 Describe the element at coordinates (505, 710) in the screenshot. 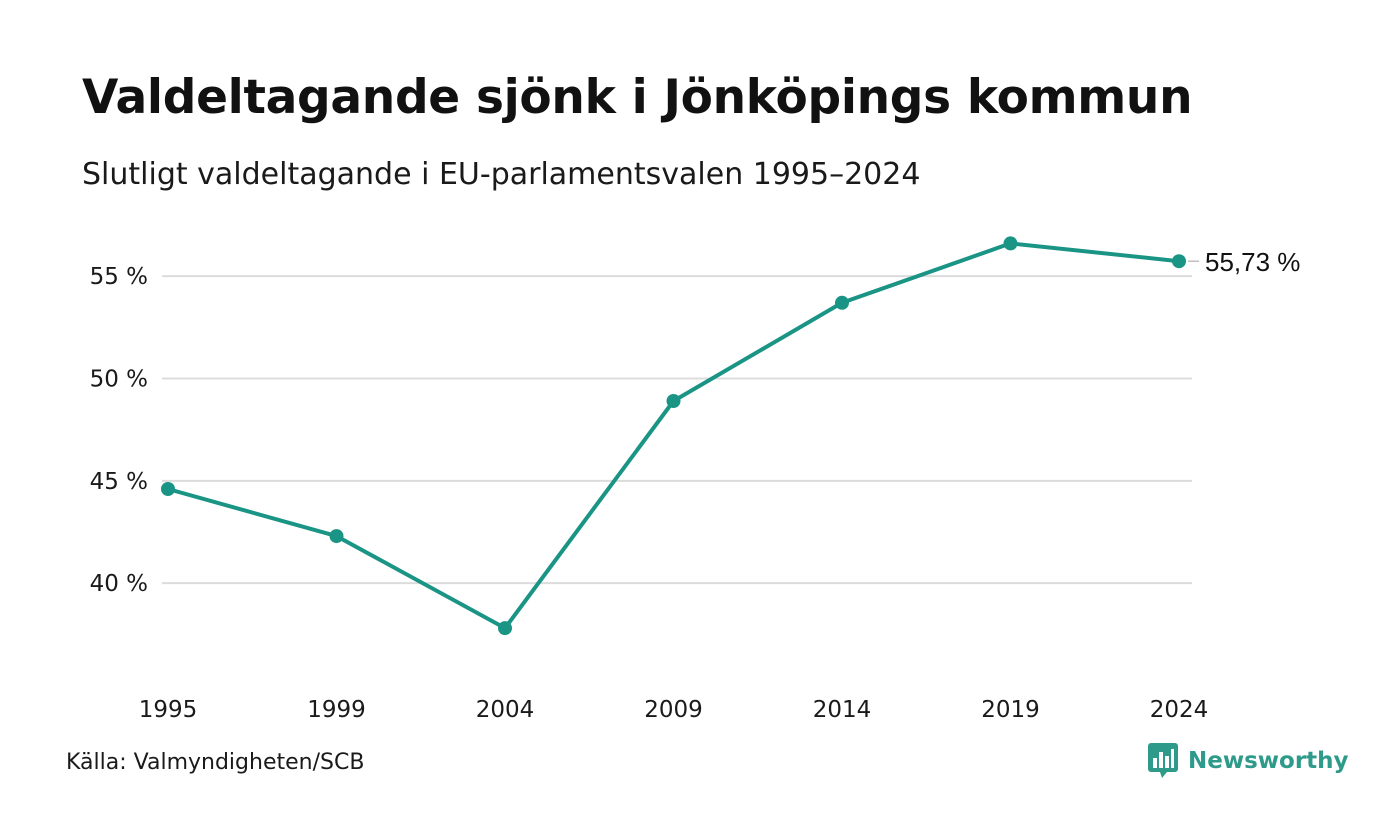

I see `x-tick-label-2004: 2004` at that location.